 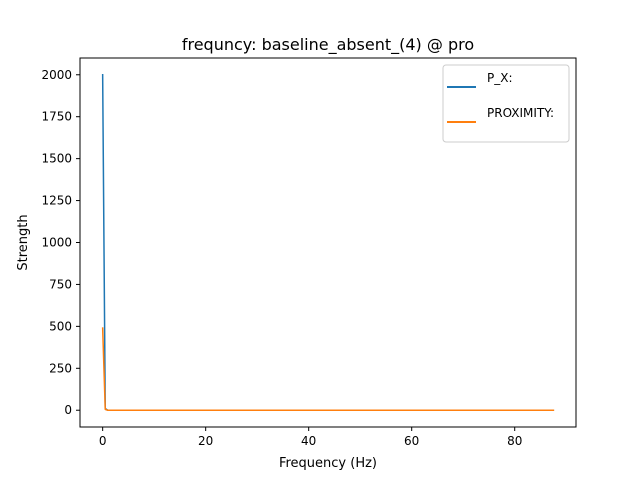 I want to click on y-tick-label: 1750, so click(x=56, y=117).